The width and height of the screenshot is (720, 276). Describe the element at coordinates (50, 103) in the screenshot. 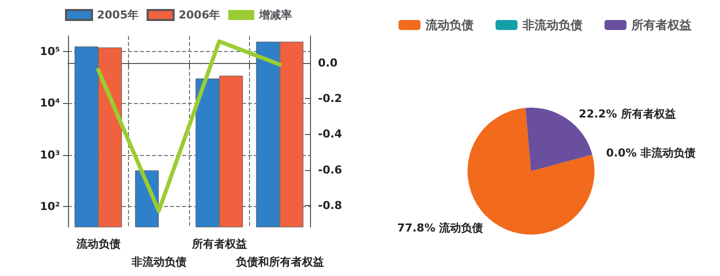

I see `y-tick-label: 10⁴` at that location.